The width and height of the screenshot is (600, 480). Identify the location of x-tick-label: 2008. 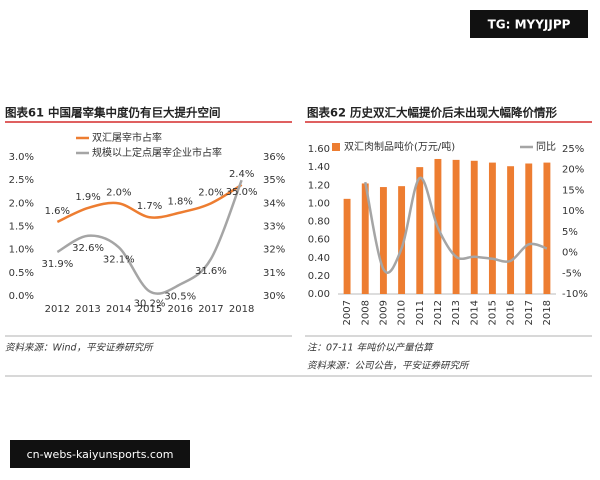
(365, 312).